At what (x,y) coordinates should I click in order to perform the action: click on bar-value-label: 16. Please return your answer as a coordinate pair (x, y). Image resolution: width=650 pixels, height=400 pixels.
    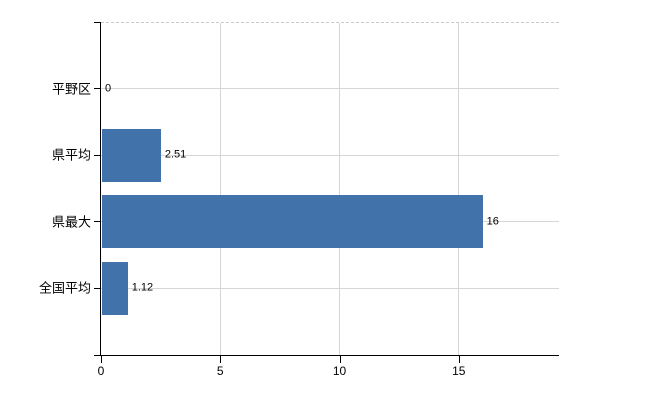
    Looking at the image, I should click on (492, 221).